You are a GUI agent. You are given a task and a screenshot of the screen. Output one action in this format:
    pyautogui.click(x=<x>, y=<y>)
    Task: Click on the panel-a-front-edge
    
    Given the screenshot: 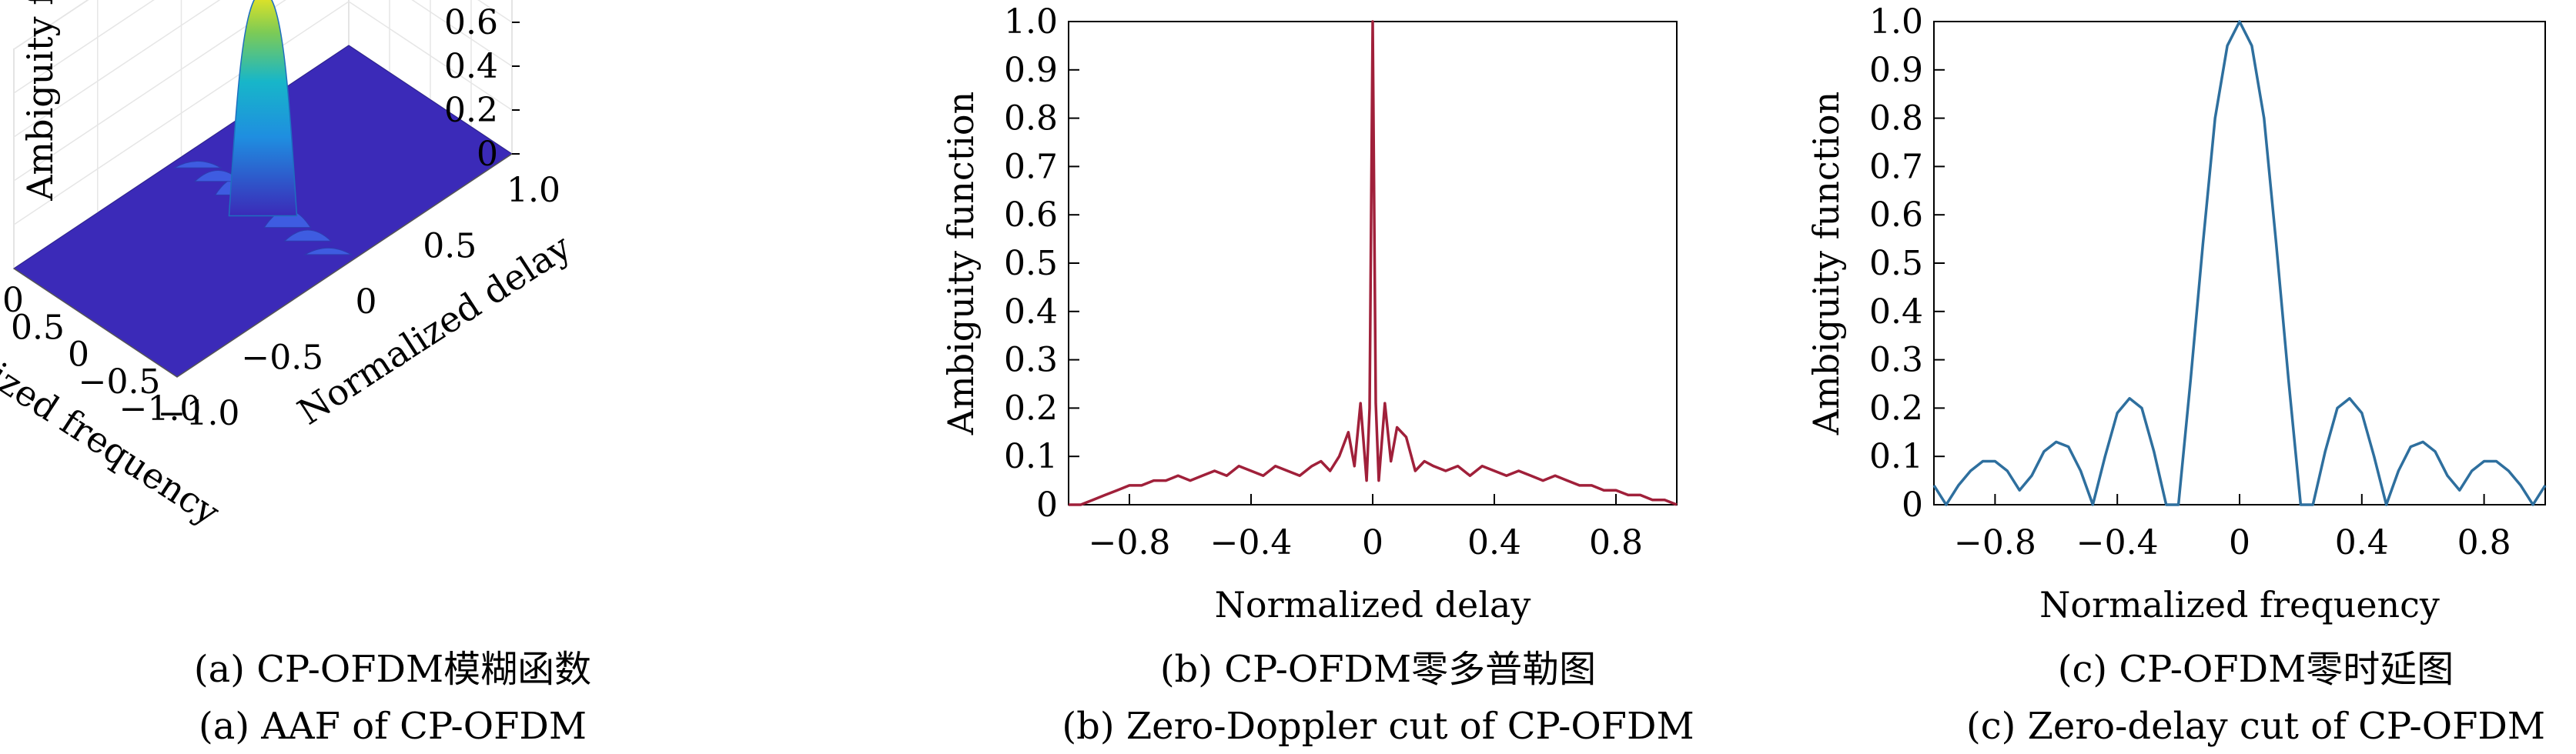 What is the action you would take?
    pyautogui.click(x=263, y=265)
    